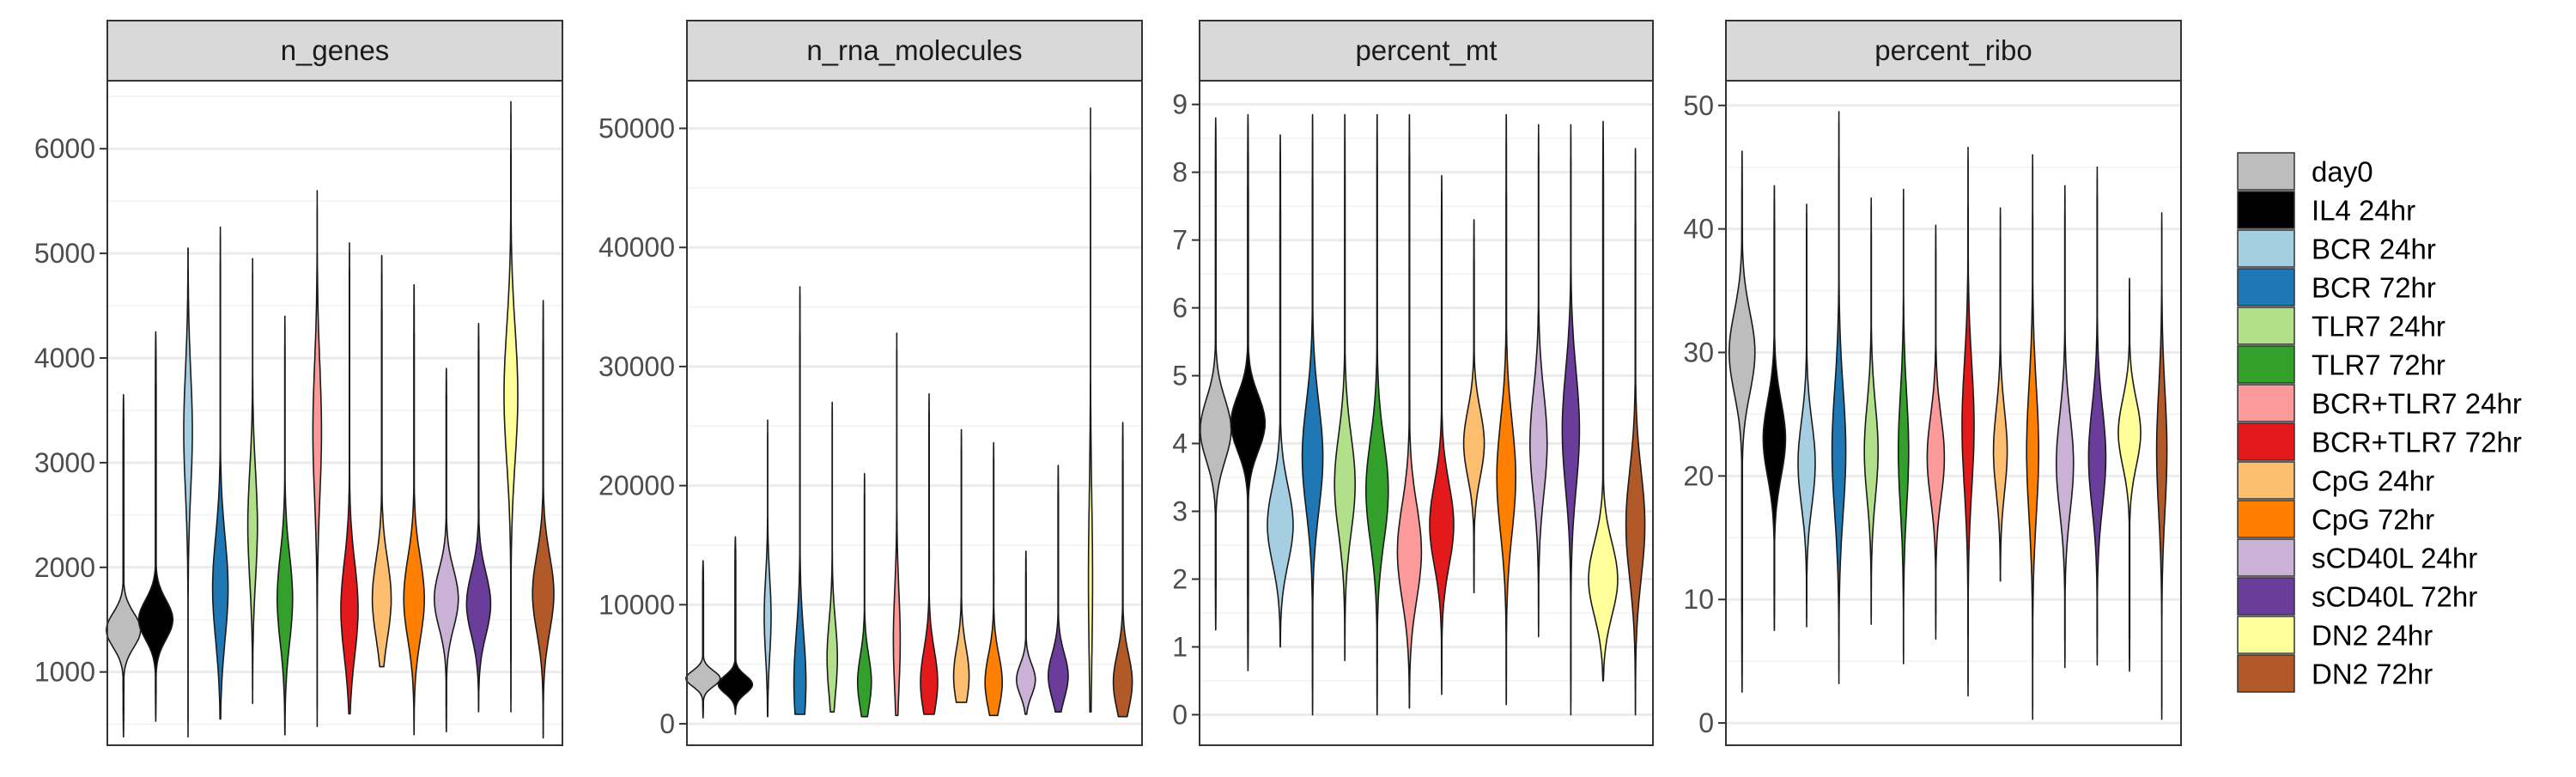 The image size is (2576, 777). What do you see at coordinates (1280, 391) in the screenshot?
I see `violin-percent-mt-bcr-24hr` at bounding box center [1280, 391].